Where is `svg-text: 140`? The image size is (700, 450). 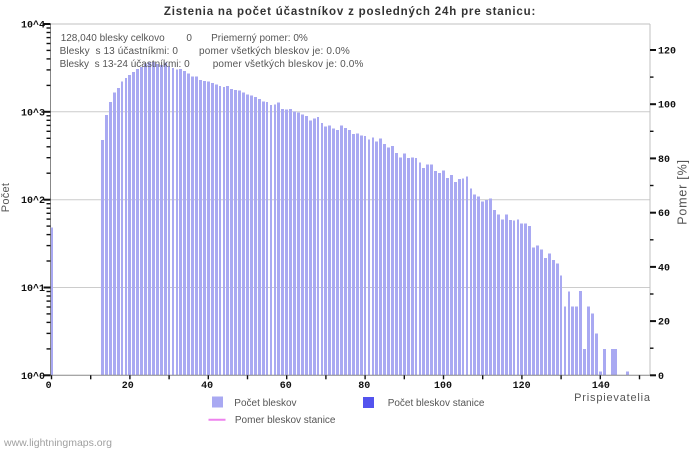 svg-text: 140 is located at coordinates (601, 386).